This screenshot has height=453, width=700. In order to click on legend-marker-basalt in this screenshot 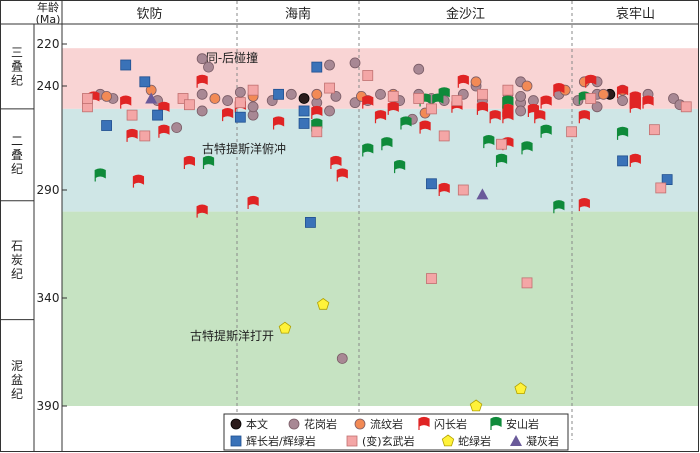, I will do `click(352, 441)`.